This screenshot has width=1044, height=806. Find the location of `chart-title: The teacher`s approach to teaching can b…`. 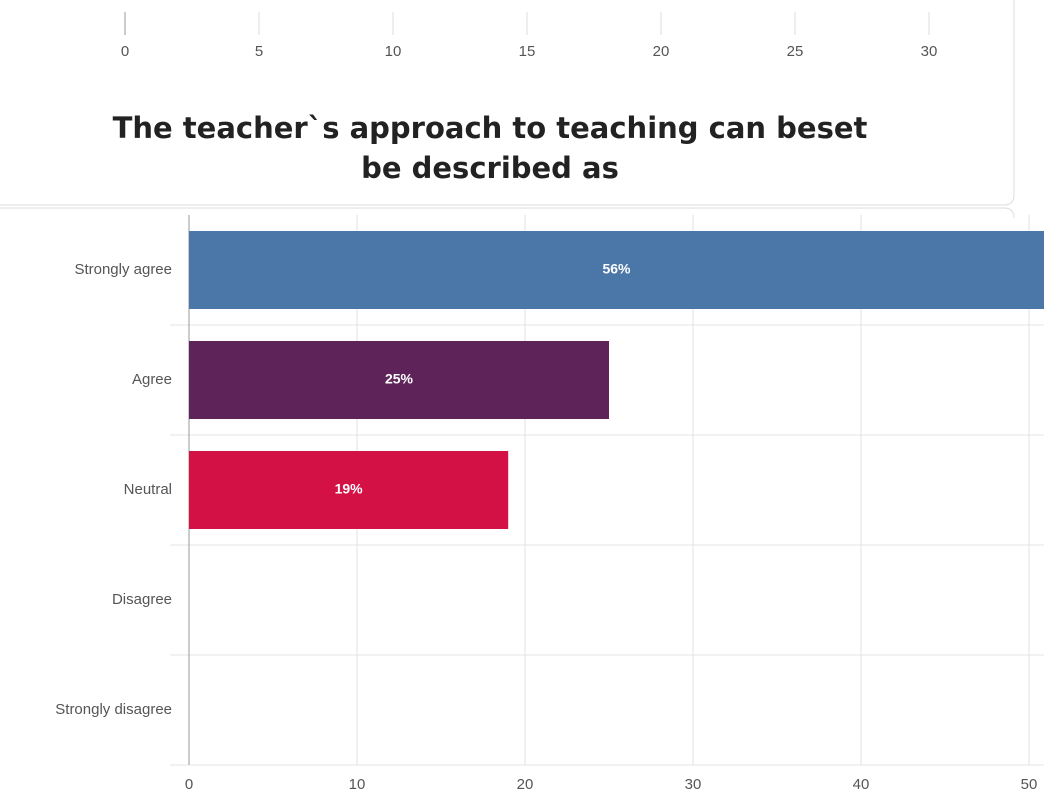

chart-title: The teacher`s approach to teaching can b… is located at coordinates (490, 148).